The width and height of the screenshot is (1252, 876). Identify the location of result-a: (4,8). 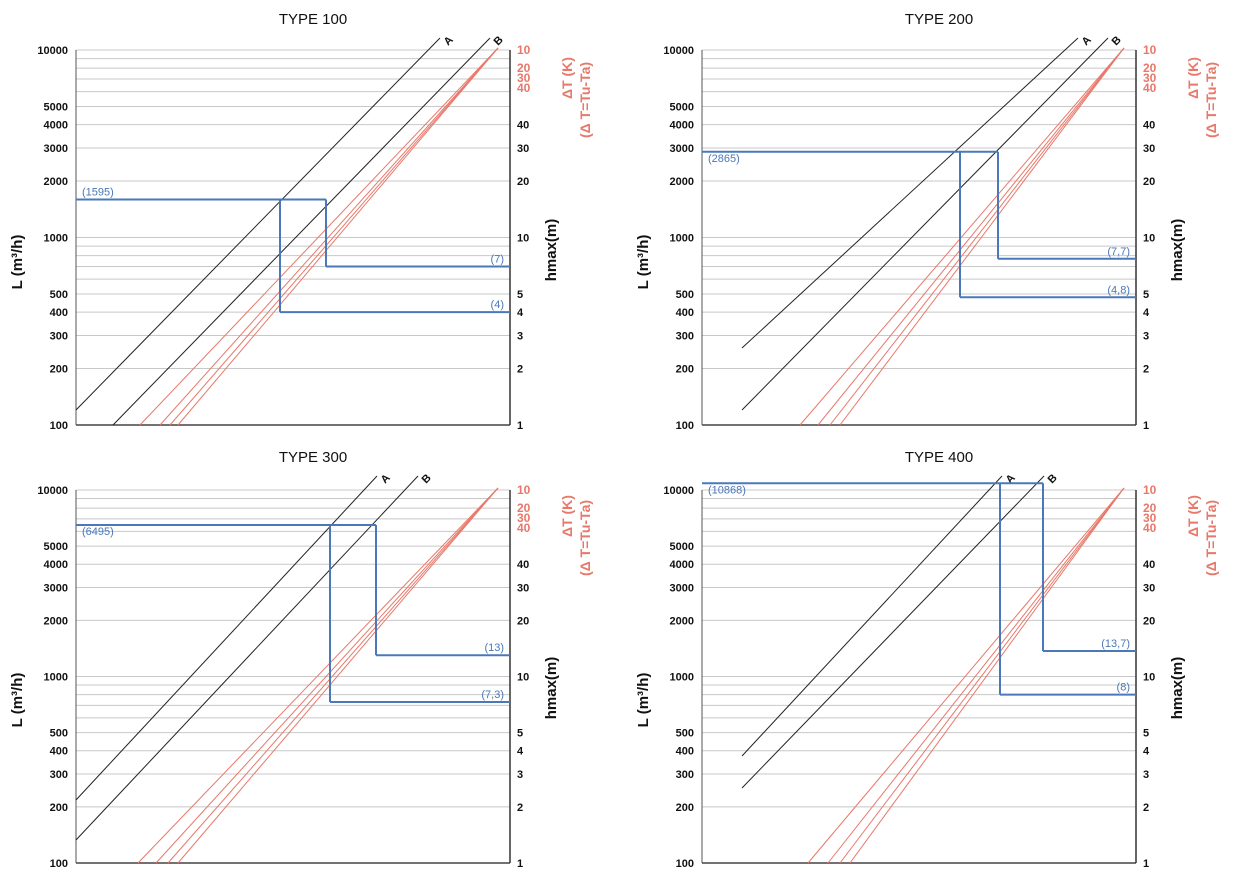
(1118, 290).